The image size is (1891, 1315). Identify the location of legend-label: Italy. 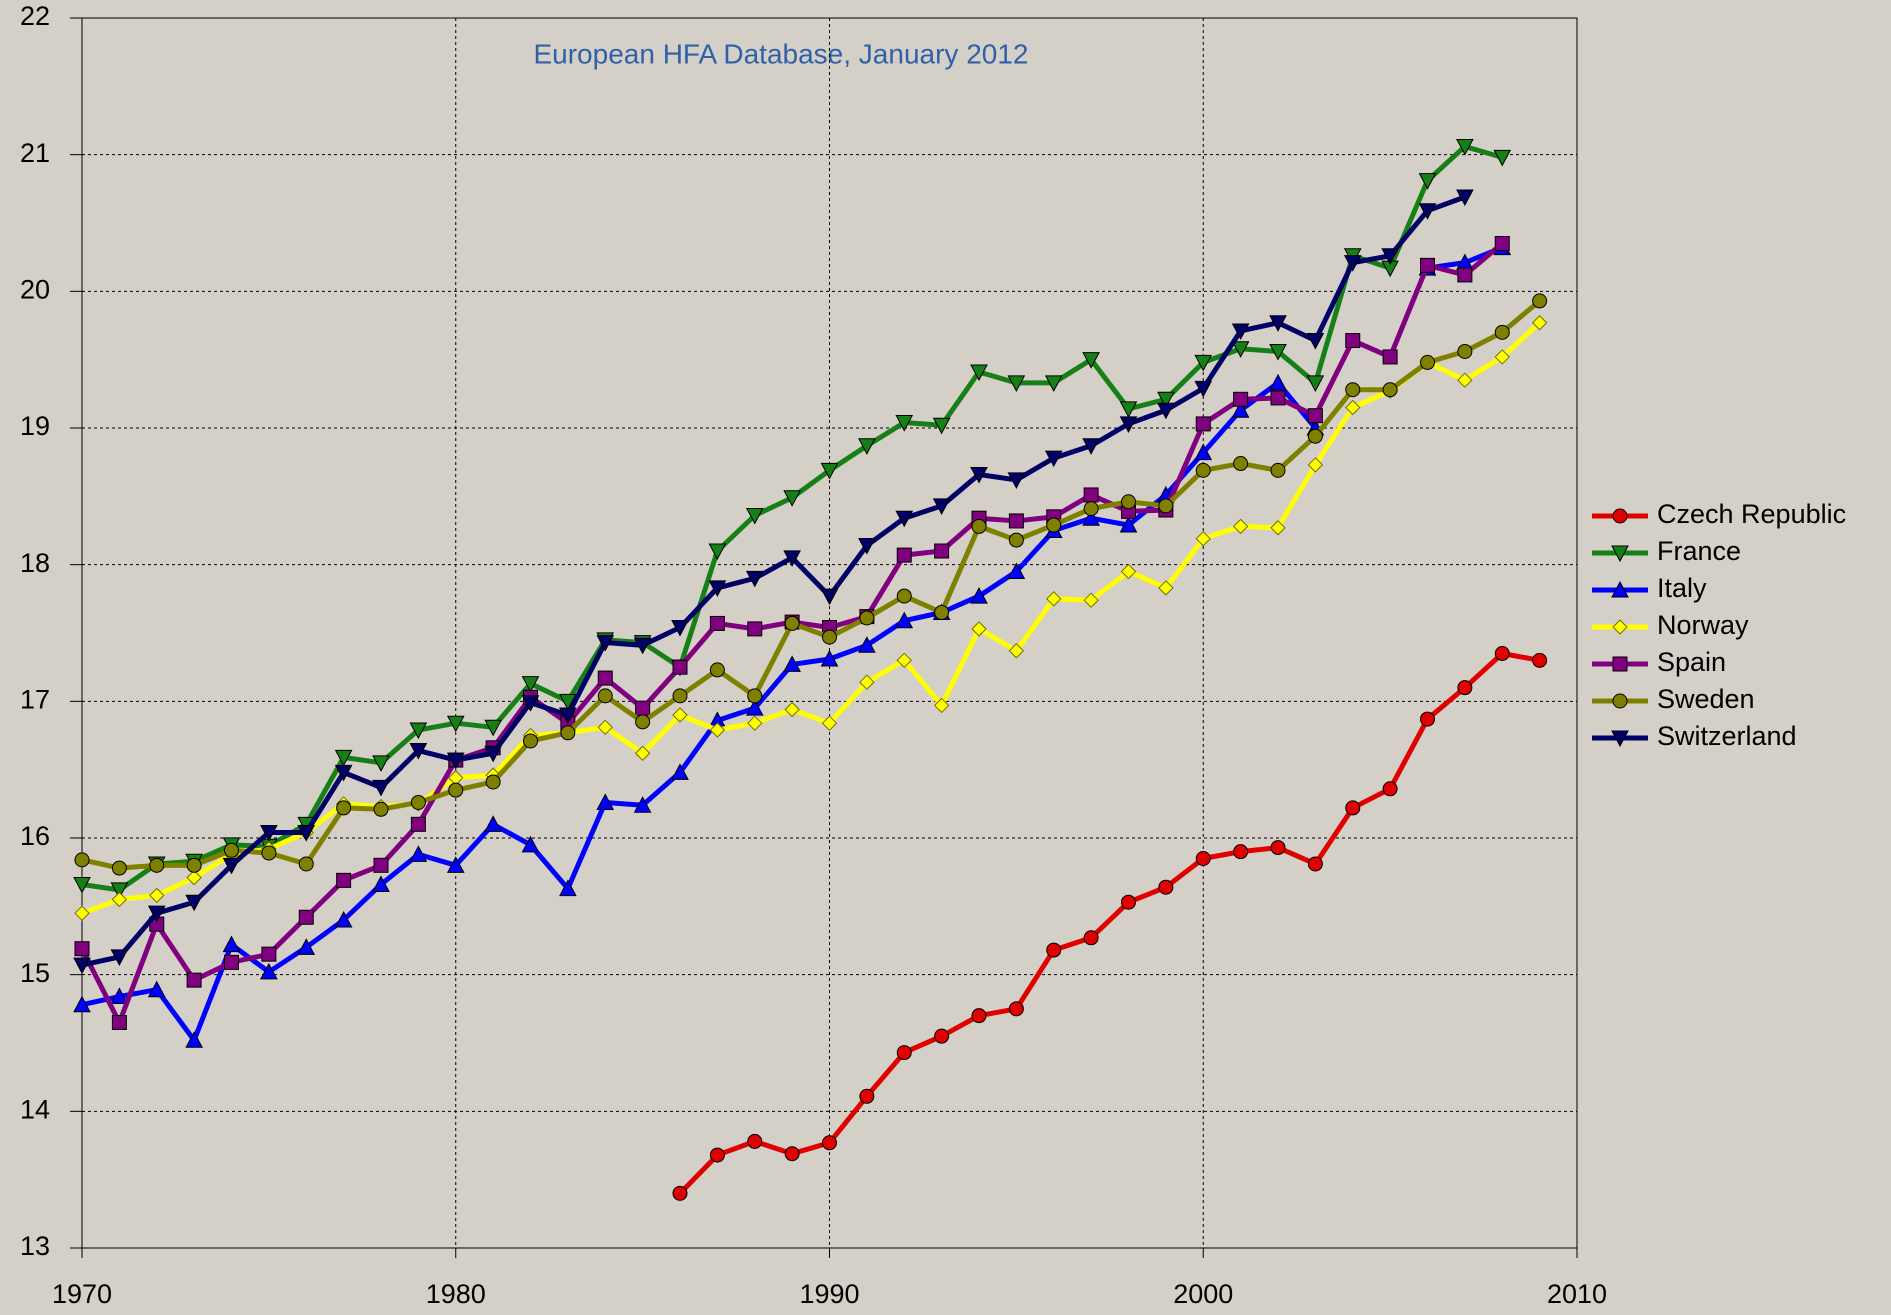
(1682, 588).